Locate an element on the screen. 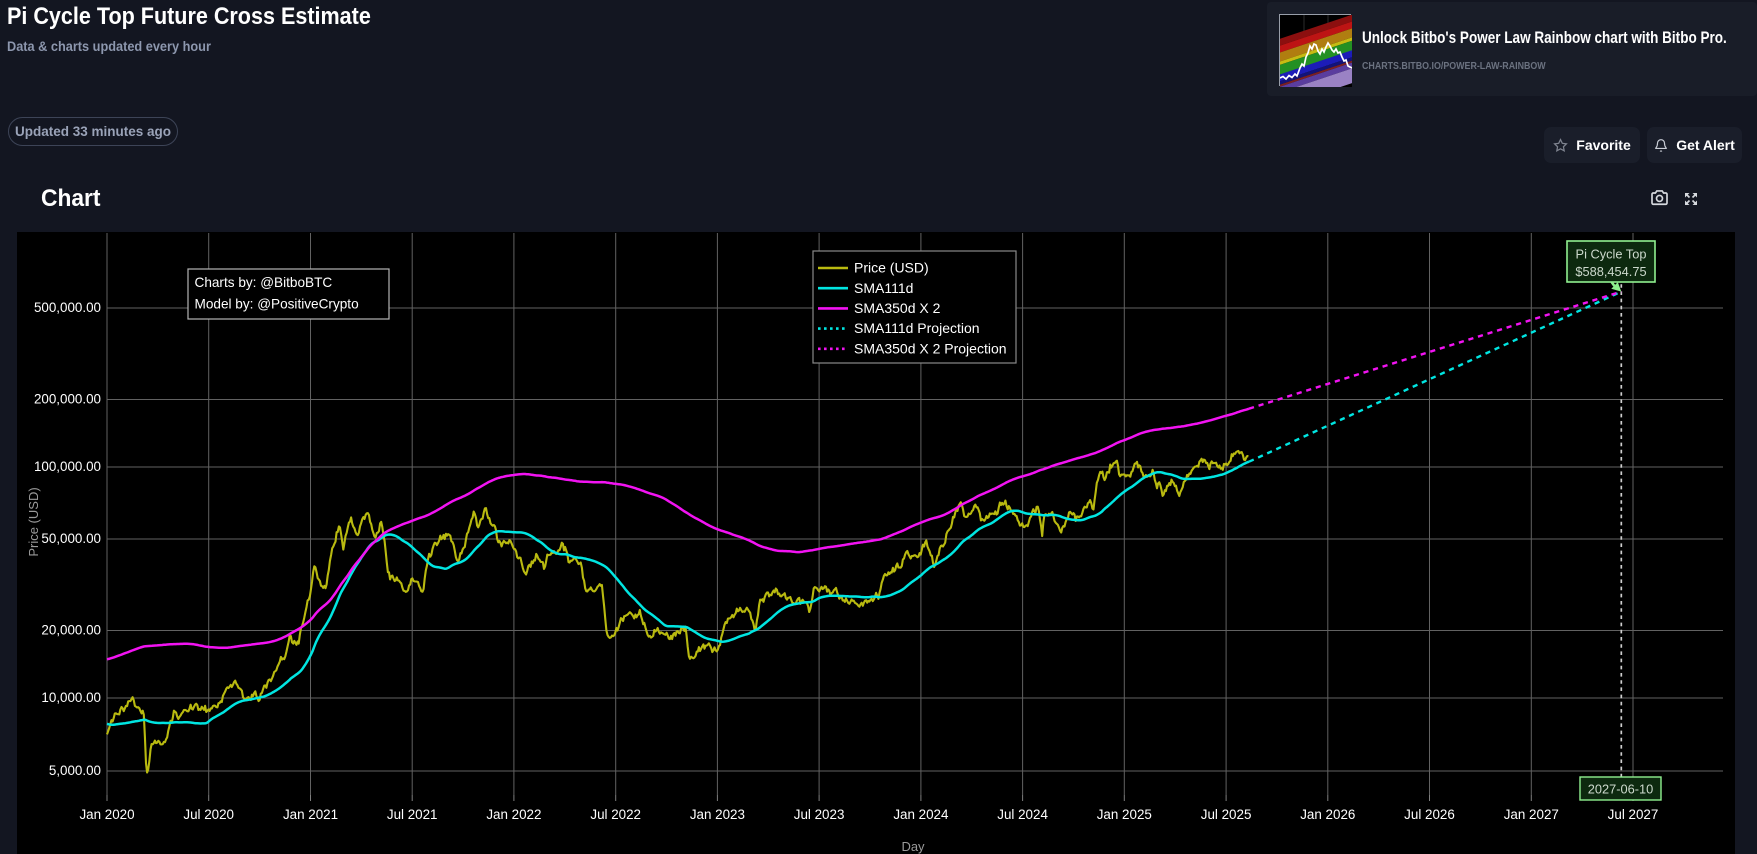 This screenshot has width=1757, height=854. svg-text: 10,000.00 is located at coordinates (71, 697).